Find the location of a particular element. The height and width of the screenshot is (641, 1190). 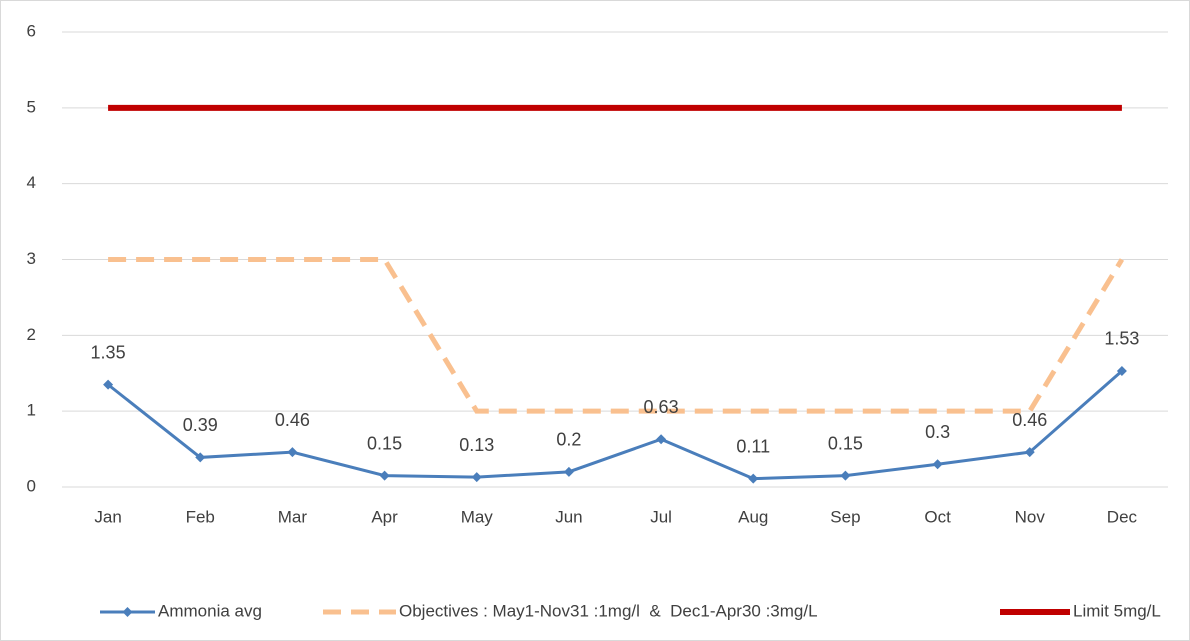

y-tick-label: 1 is located at coordinates (31, 410).